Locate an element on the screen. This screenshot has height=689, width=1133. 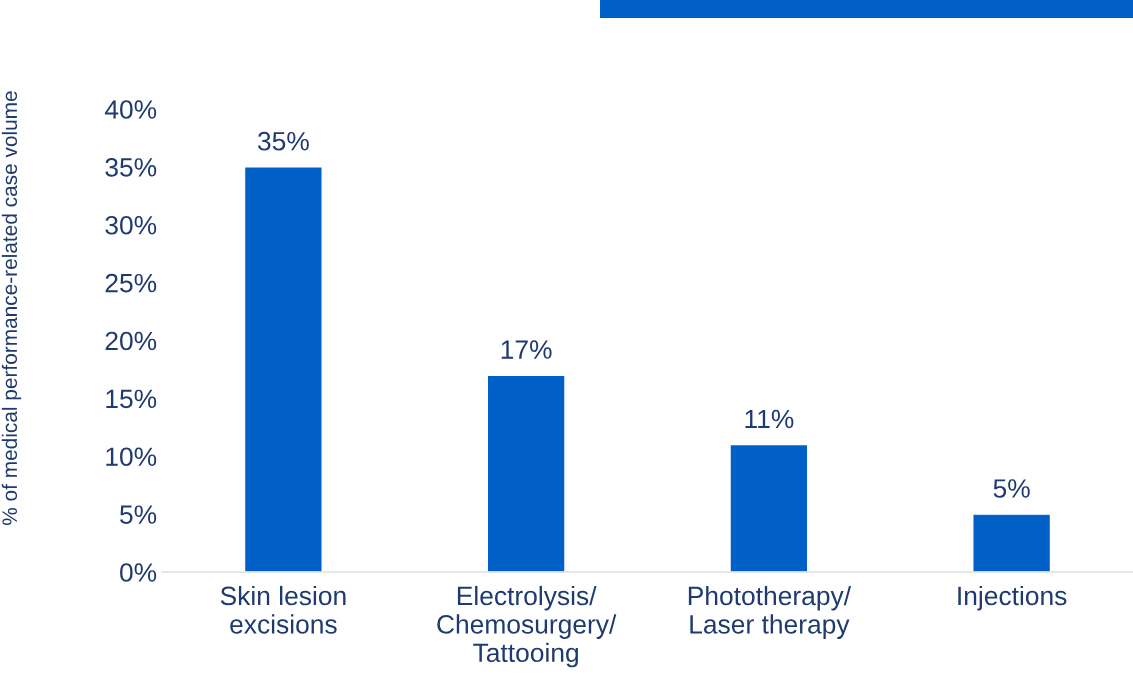
data-label: 35% is located at coordinates (283, 141).